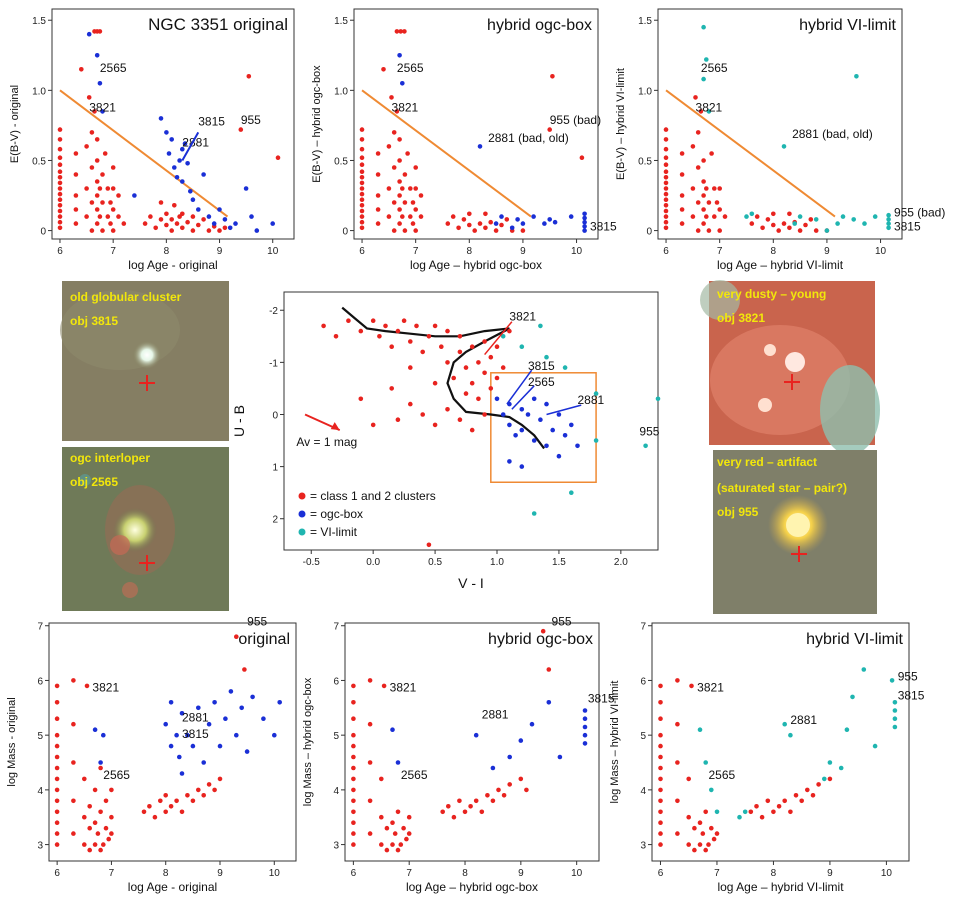 This screenshot has width=969, height=899. Describe the element at coordinates (472, 887) in the screenshot. I see `x-axis-label: log Age – hybrid ogc-box` at that location.